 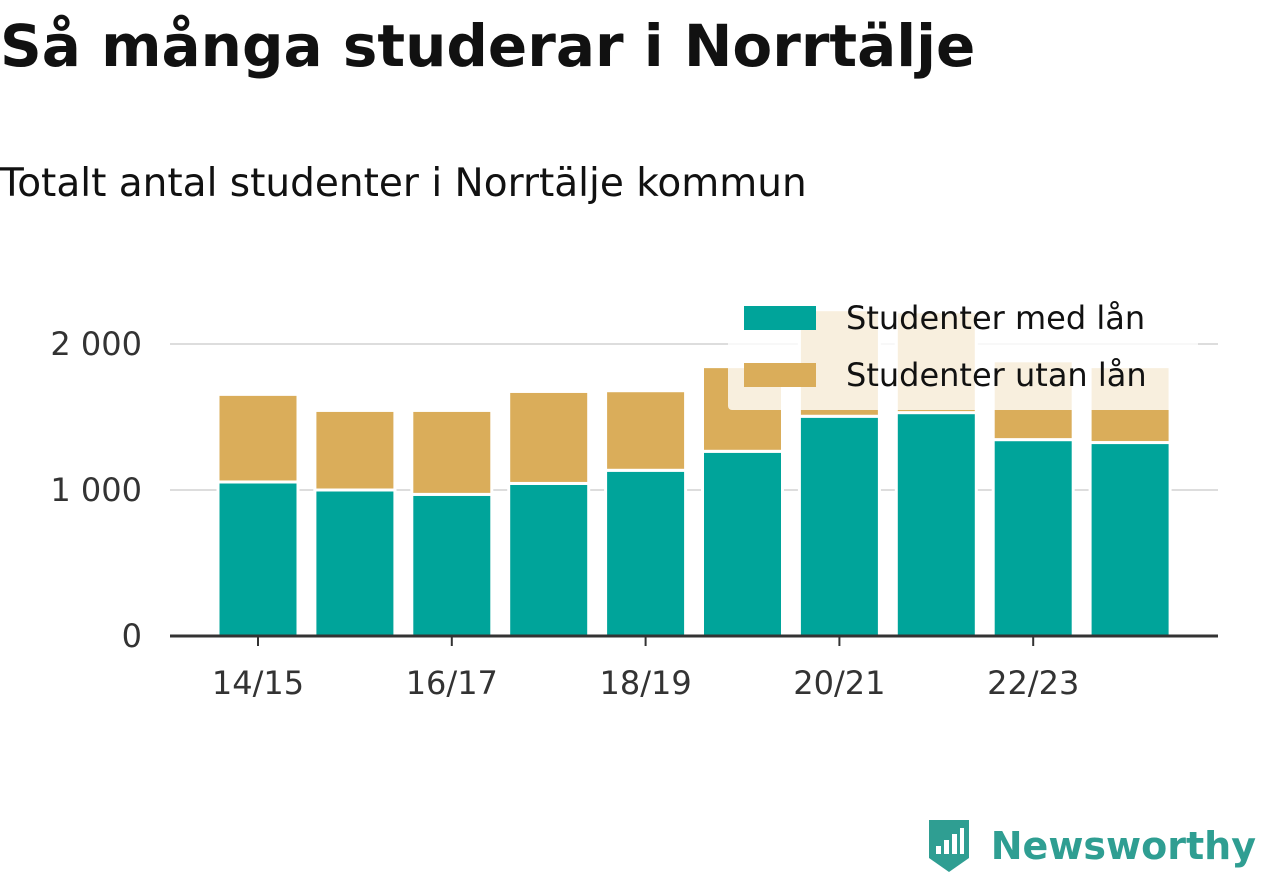 What do you see at coordinates (1123, 846) in the screenshot?
I see `brand-name: Newsworthy` at bounding box center [1123, 846].